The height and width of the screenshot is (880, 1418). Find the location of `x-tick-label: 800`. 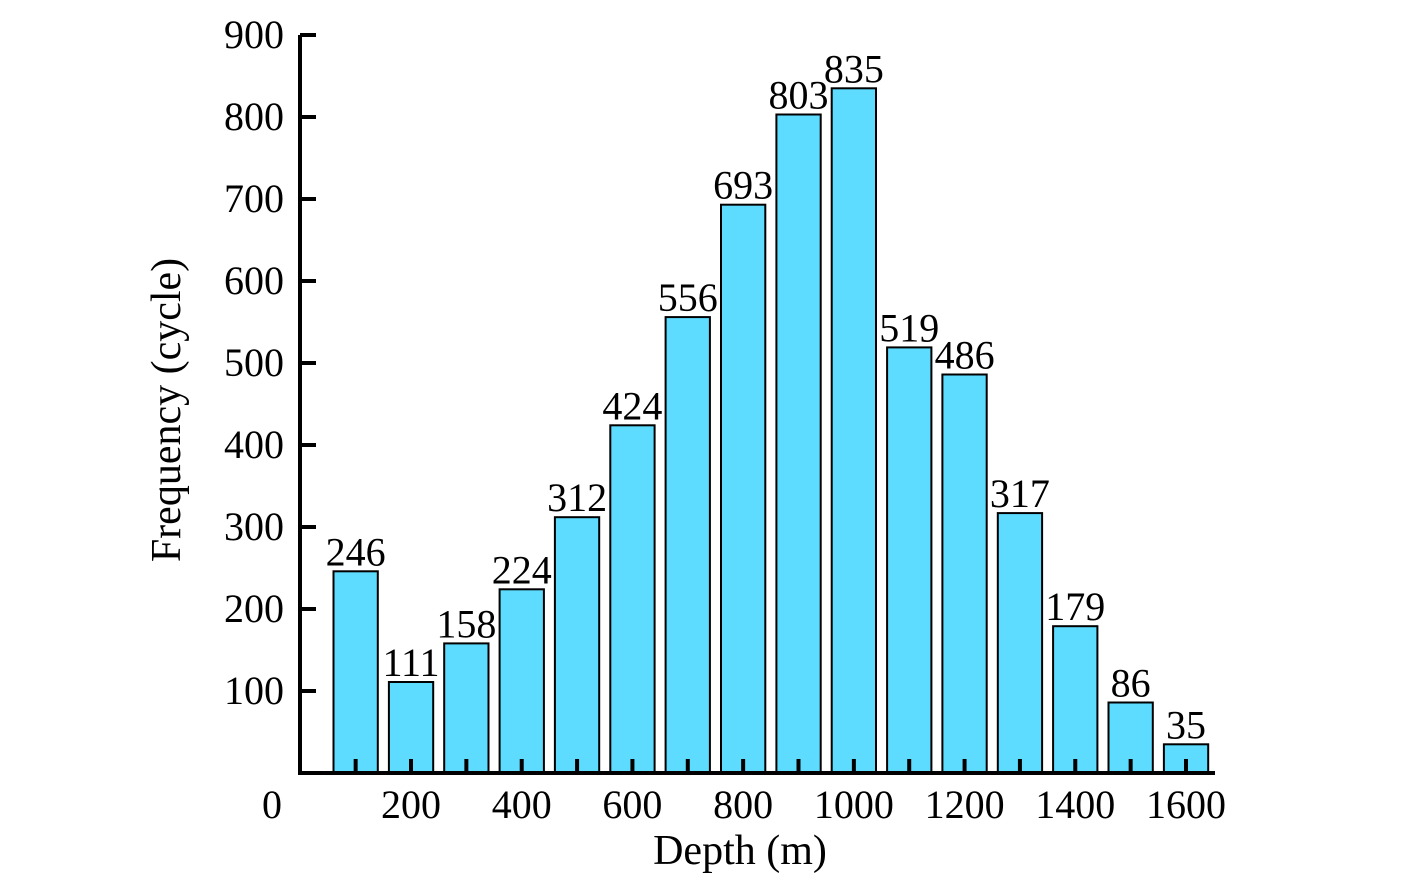

x-tick-label: 800 is located at coordinates (743, 804).